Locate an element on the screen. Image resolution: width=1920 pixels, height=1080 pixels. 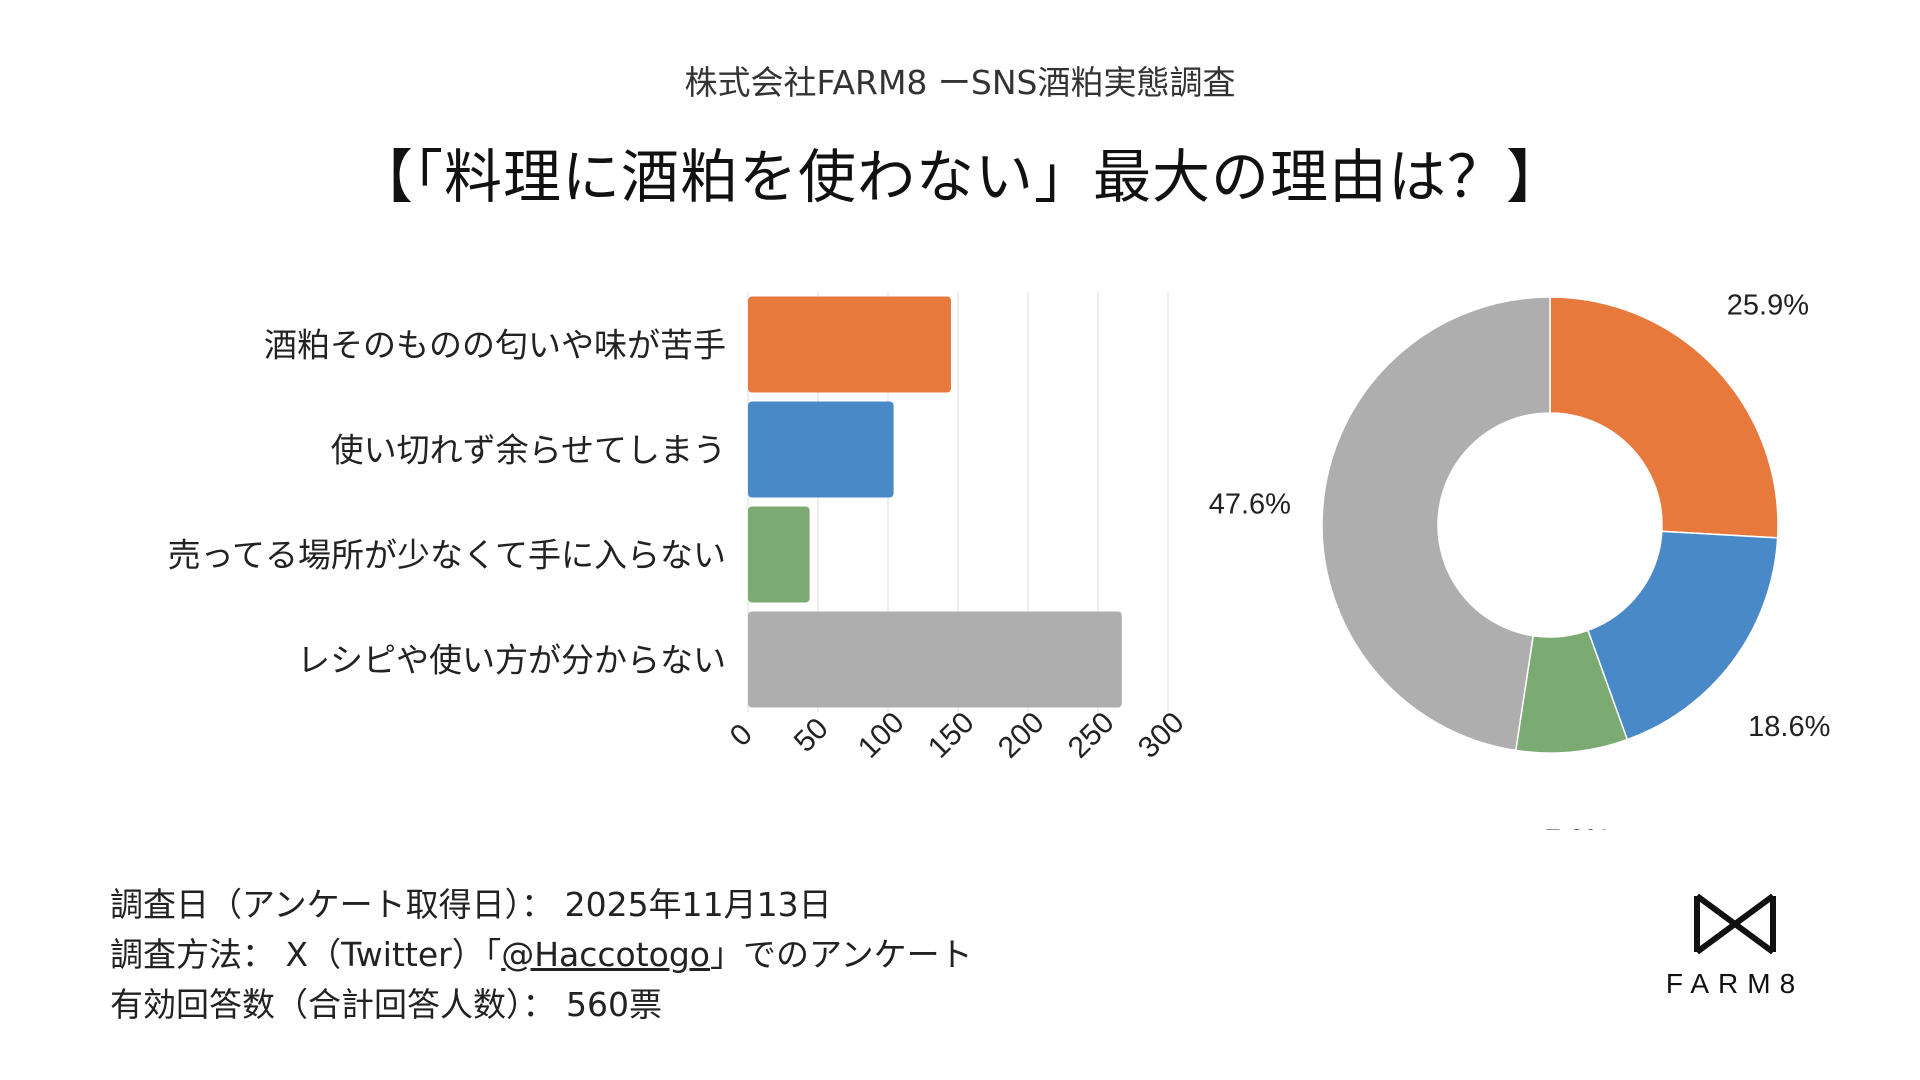
tick-label: 300 is located at coordinates (1161, 735).